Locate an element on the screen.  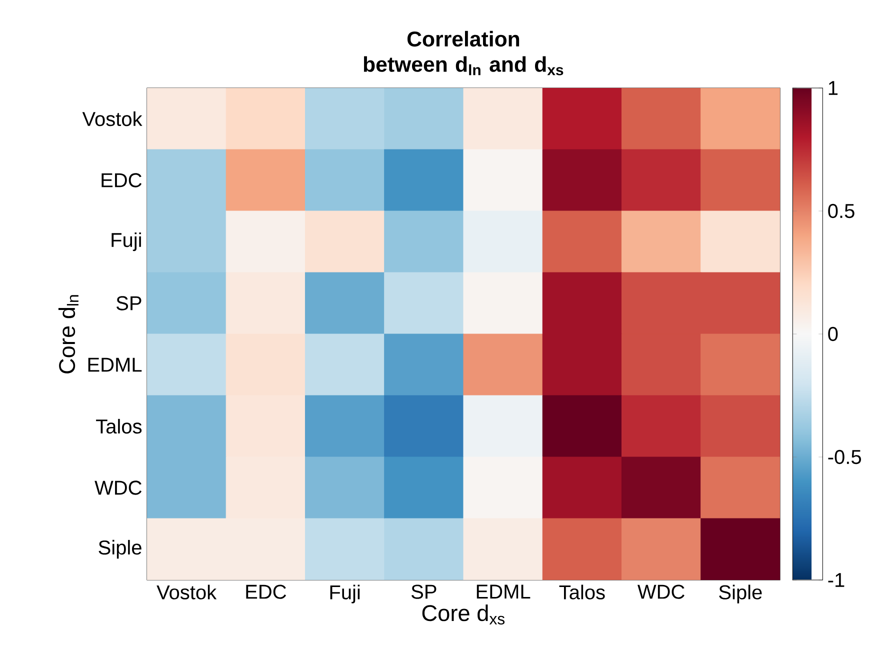
y-tick-label: EDML is located at coordinates (115, 365).